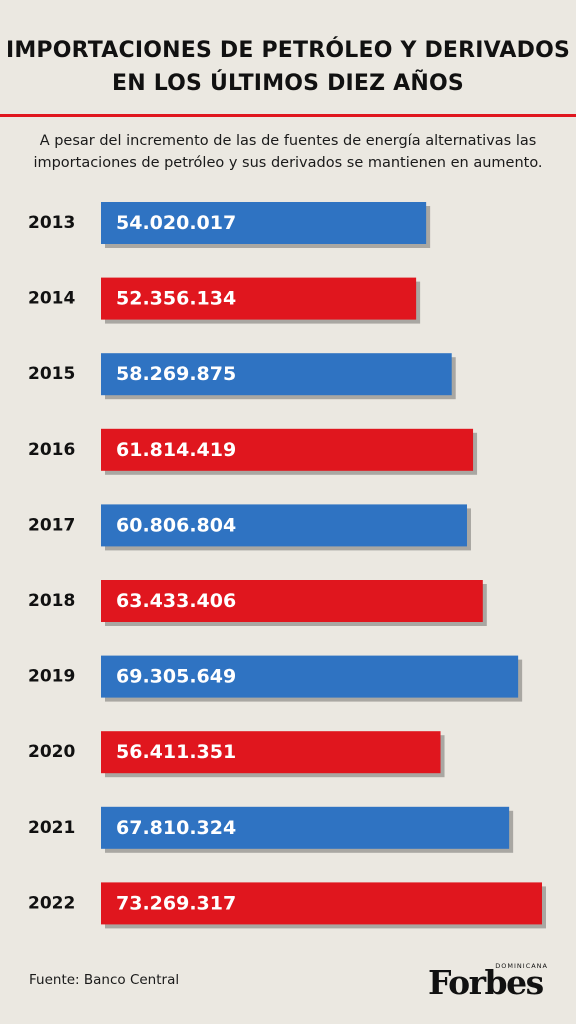  What do you see at coordinates (51, 752) in the screenshot?
I see `year-label-2020: 2020` at bounding box center [51, 752].